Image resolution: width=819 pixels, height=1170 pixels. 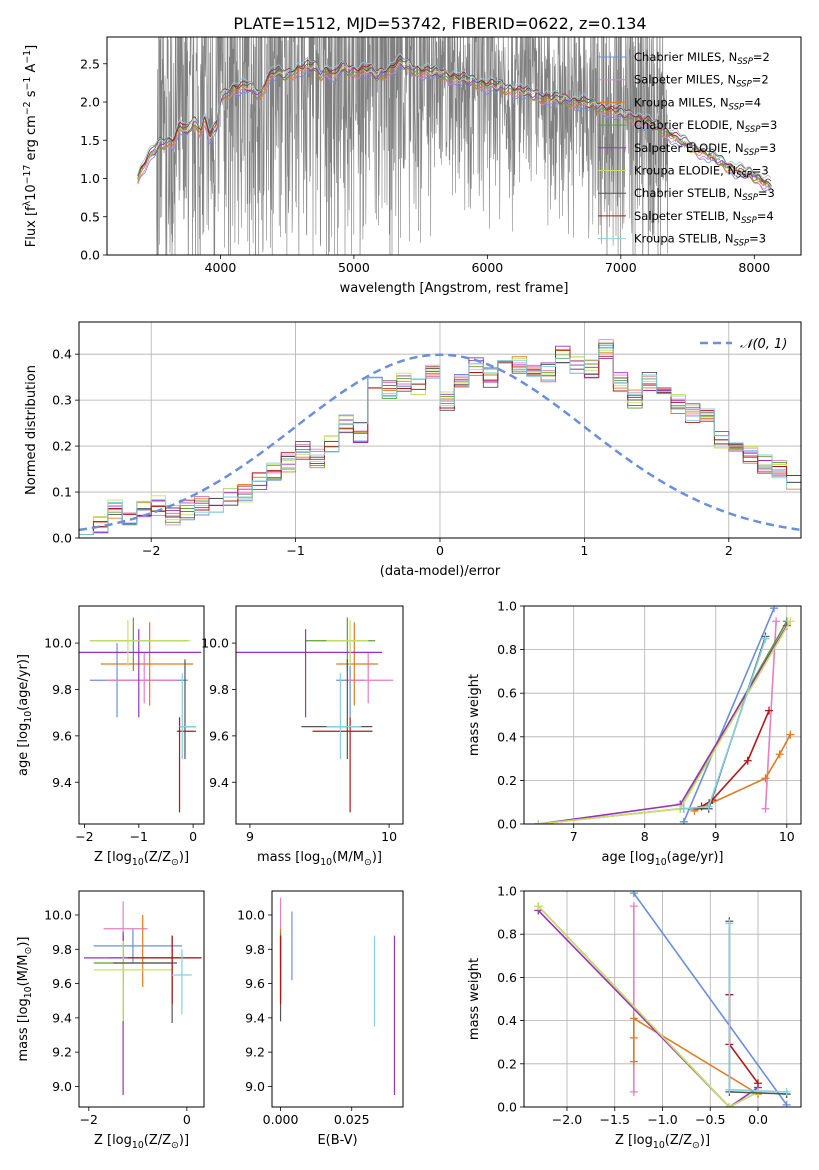 I want to click on y-axis-label-part: (M/M, so click(x=23, y=971).